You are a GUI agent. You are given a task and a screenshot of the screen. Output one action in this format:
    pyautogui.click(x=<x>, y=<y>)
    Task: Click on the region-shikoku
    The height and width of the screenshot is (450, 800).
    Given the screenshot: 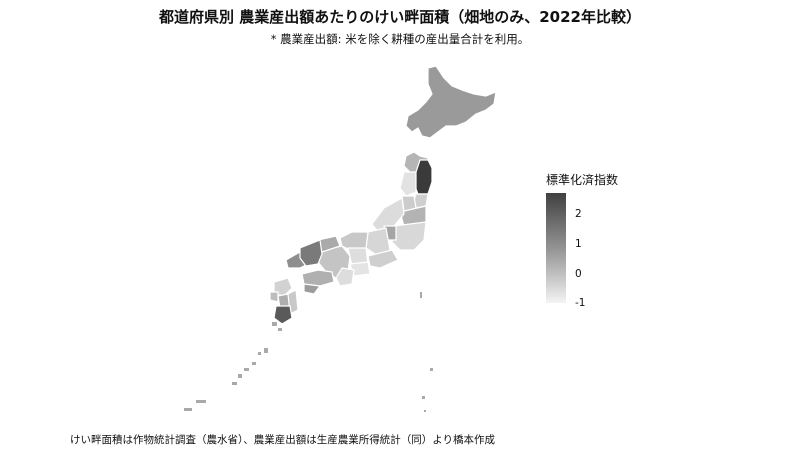 What is the action you would take?
    pyautogui.click(x=318, y=278)
    